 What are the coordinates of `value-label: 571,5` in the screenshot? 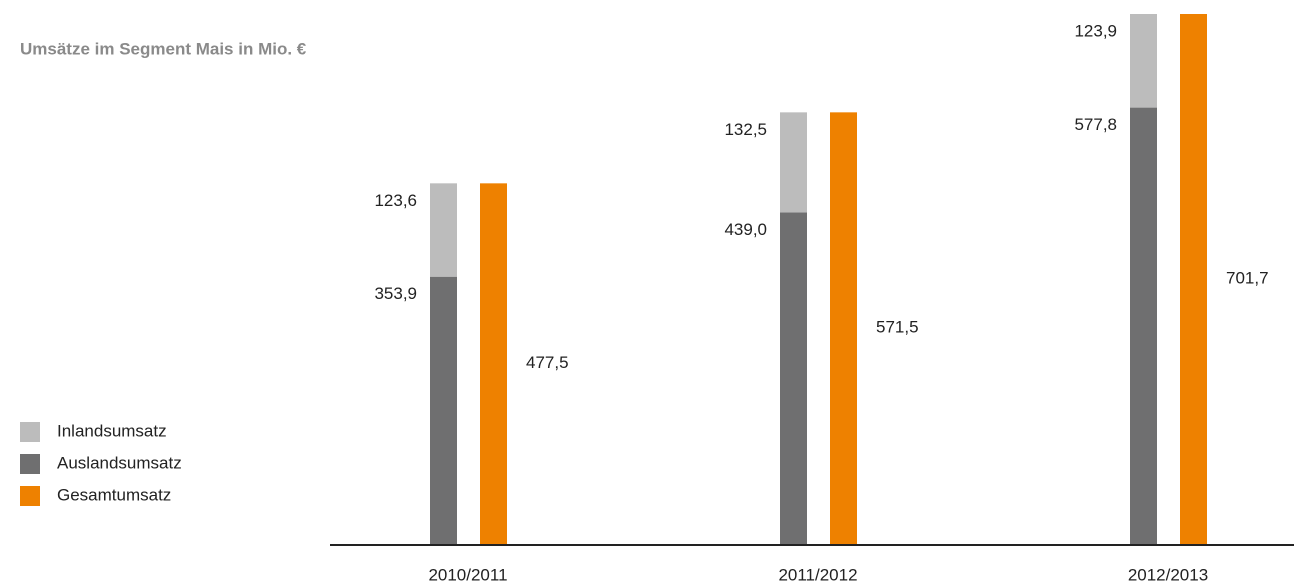 It's located at (897, 327).